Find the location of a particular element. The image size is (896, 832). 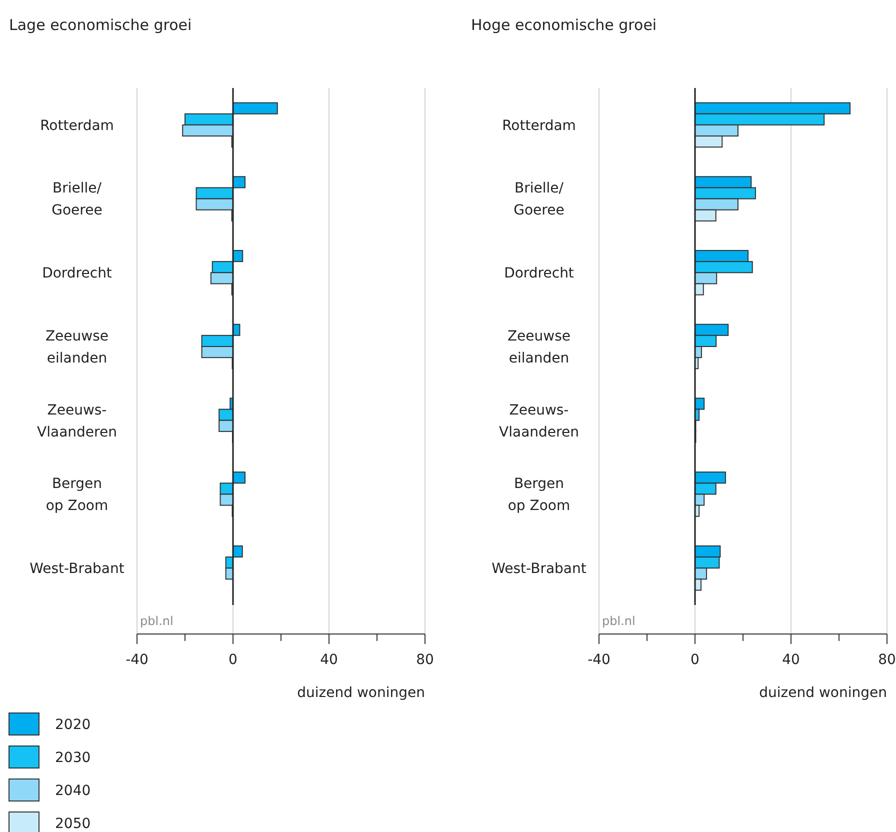

legend-label: 2040 is located at coordinates (73, 790).